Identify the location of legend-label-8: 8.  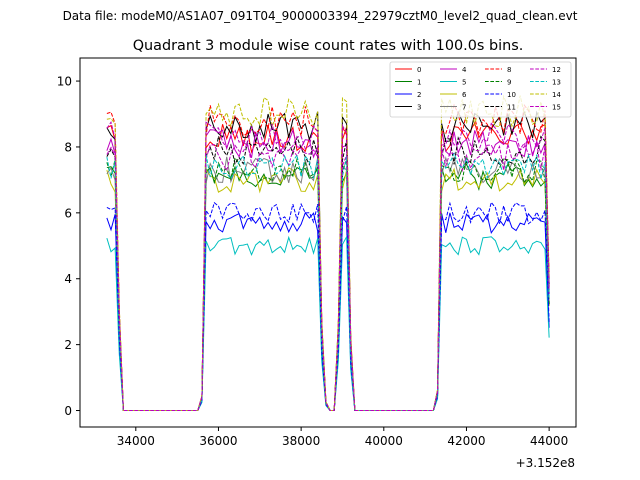
(509, 70).